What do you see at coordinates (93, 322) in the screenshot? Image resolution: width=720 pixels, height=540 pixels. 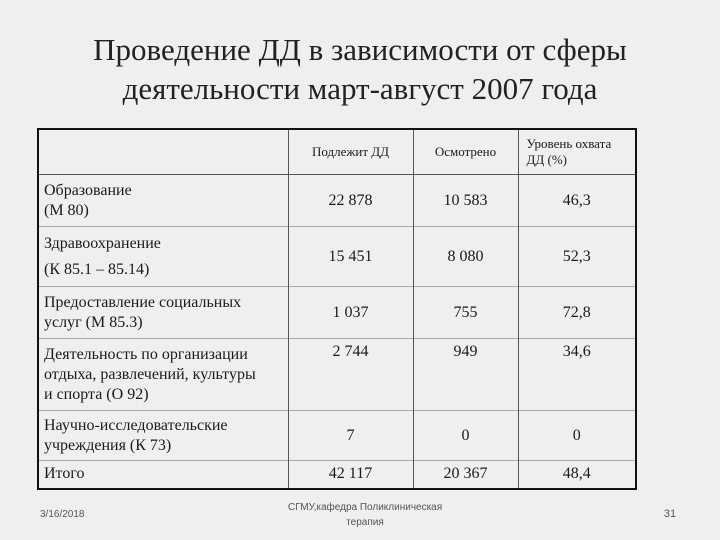 I see `row-label-line: услуг (М 85.3)` at bounding box center [93, 322].